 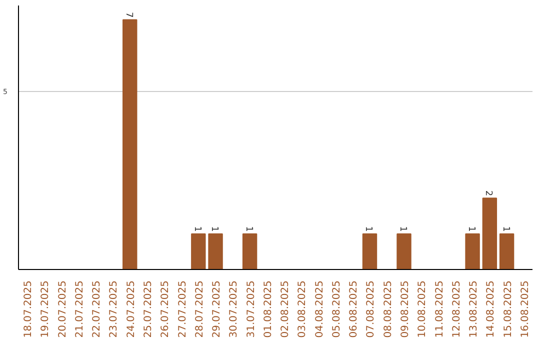 What do you see at coordinates (166, 309) in the screenshot?
I see `x-tick-label: 26.07.2025` at bounding box center [166, 309].